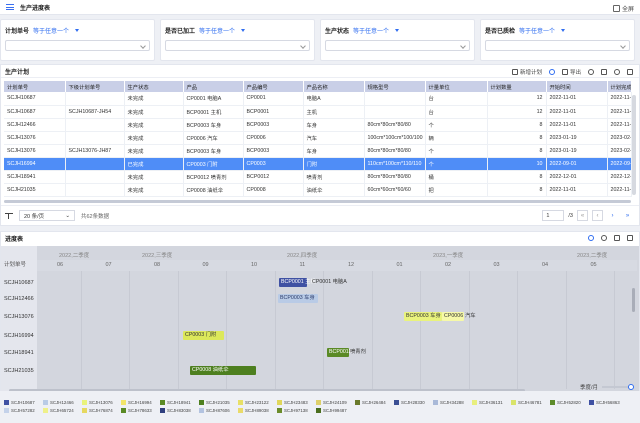 This screenshot has width=640, height=423. I want to click on gantt-vertical-scrollbar, so click(633, 300).